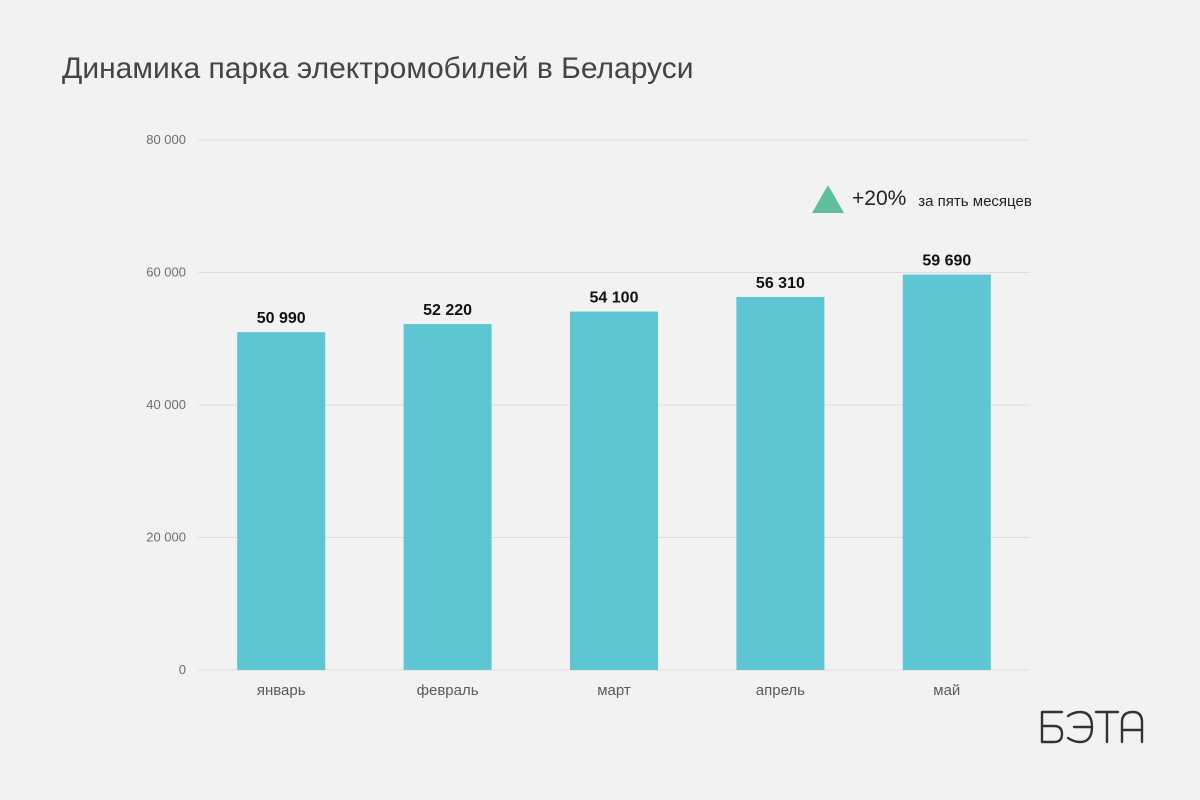 Image resolution: width=1200 pixels, height=800 pixels. What do you see at coordinates (828, 199) in the screenshot?
I see `triangle-up-icon` at bounding box center [828, 199].